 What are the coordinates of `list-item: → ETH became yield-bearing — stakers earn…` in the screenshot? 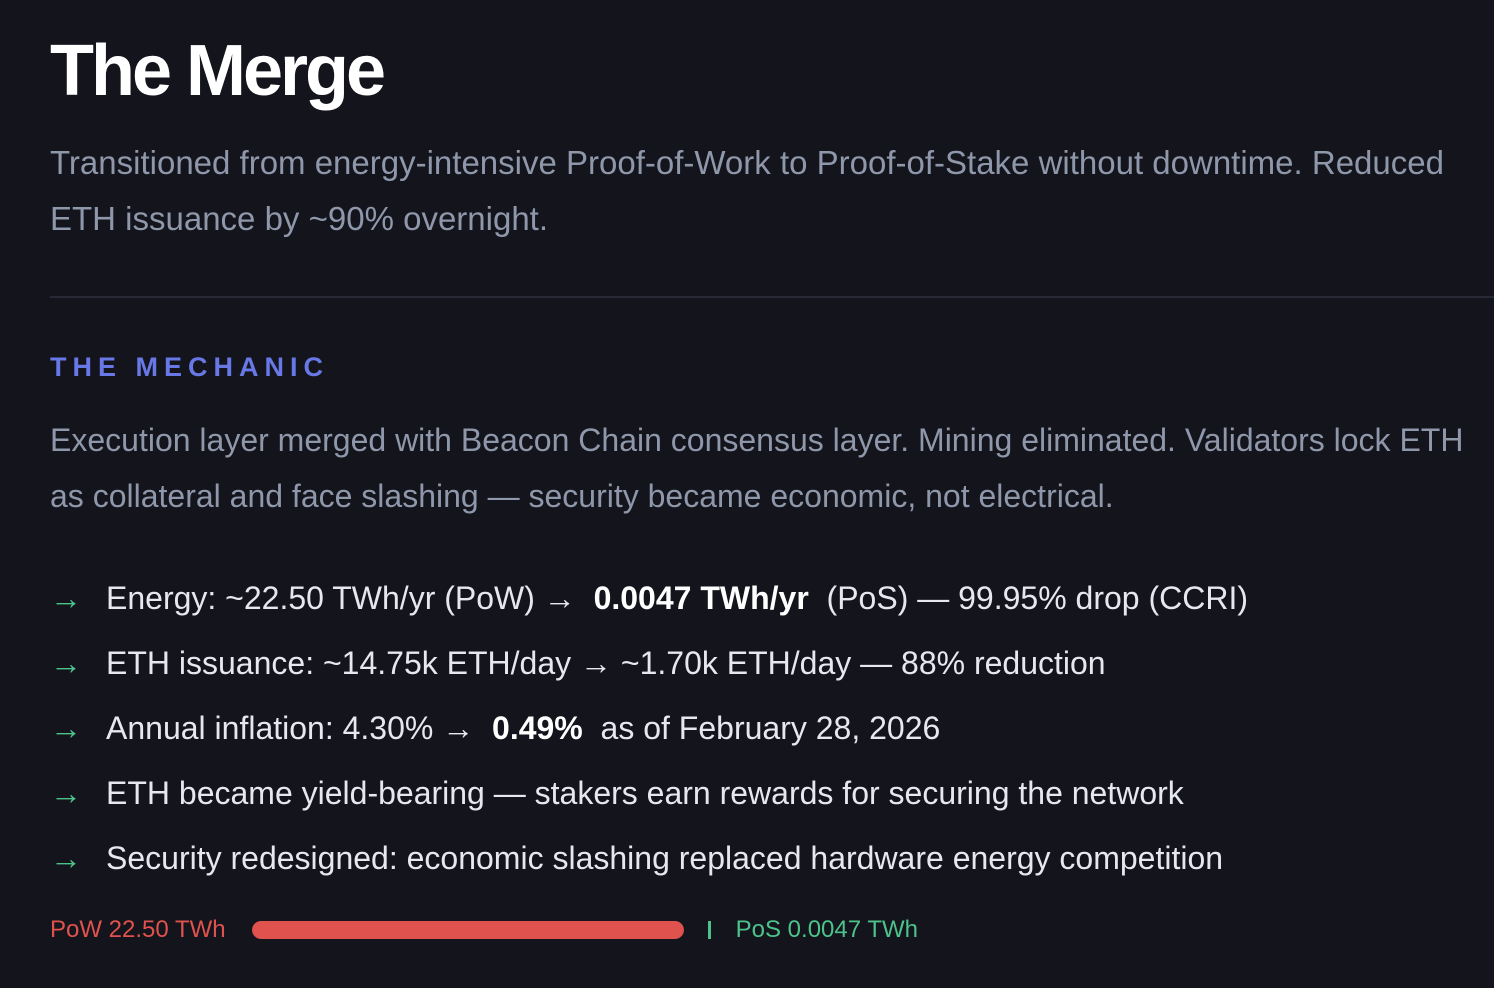 It's located at (649, 793).